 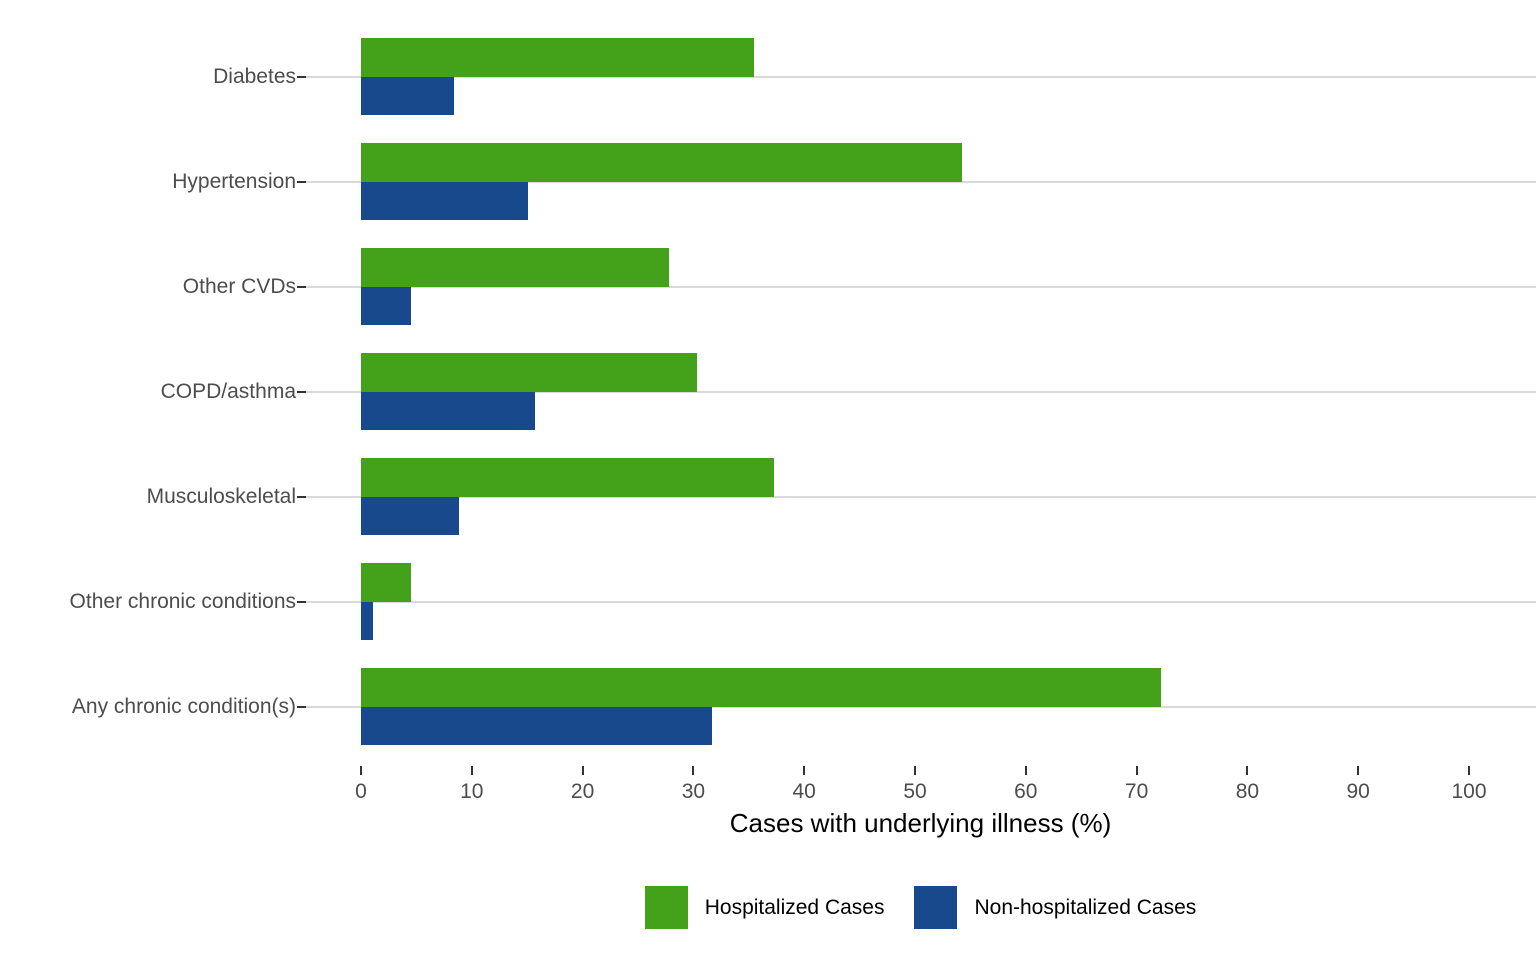 I want to click on legend-item: Non-hospitalized Cases, so click(x=1055, y=907).